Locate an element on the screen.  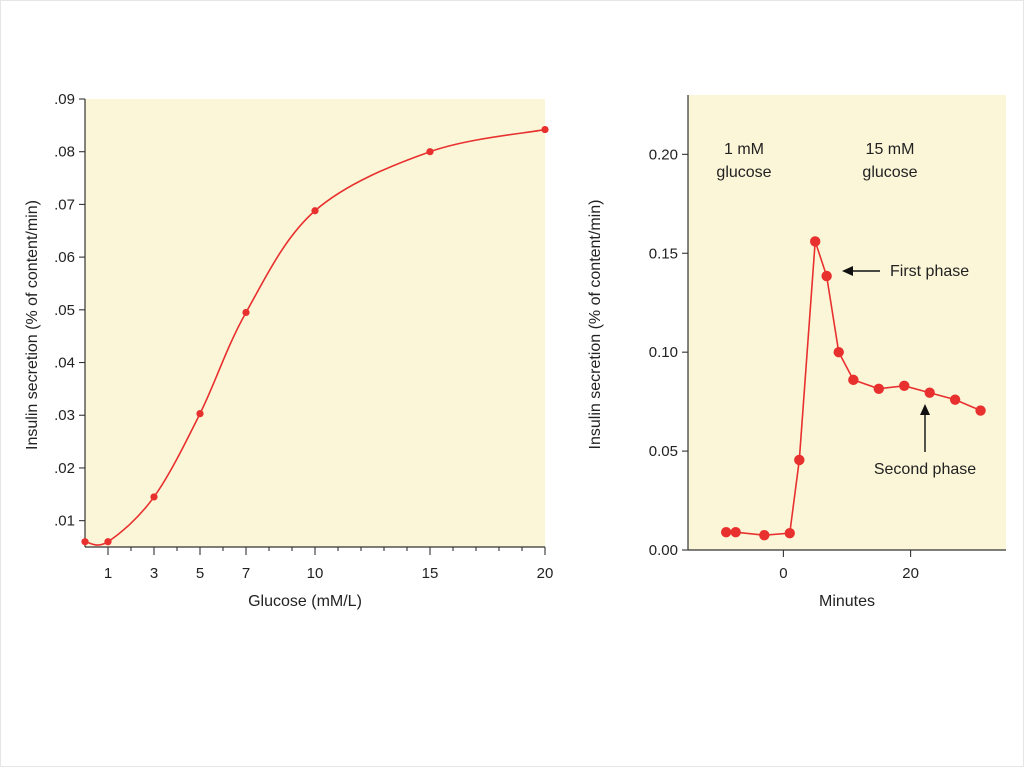
x-tick-label: 3 is located at coordinates (154, 573).